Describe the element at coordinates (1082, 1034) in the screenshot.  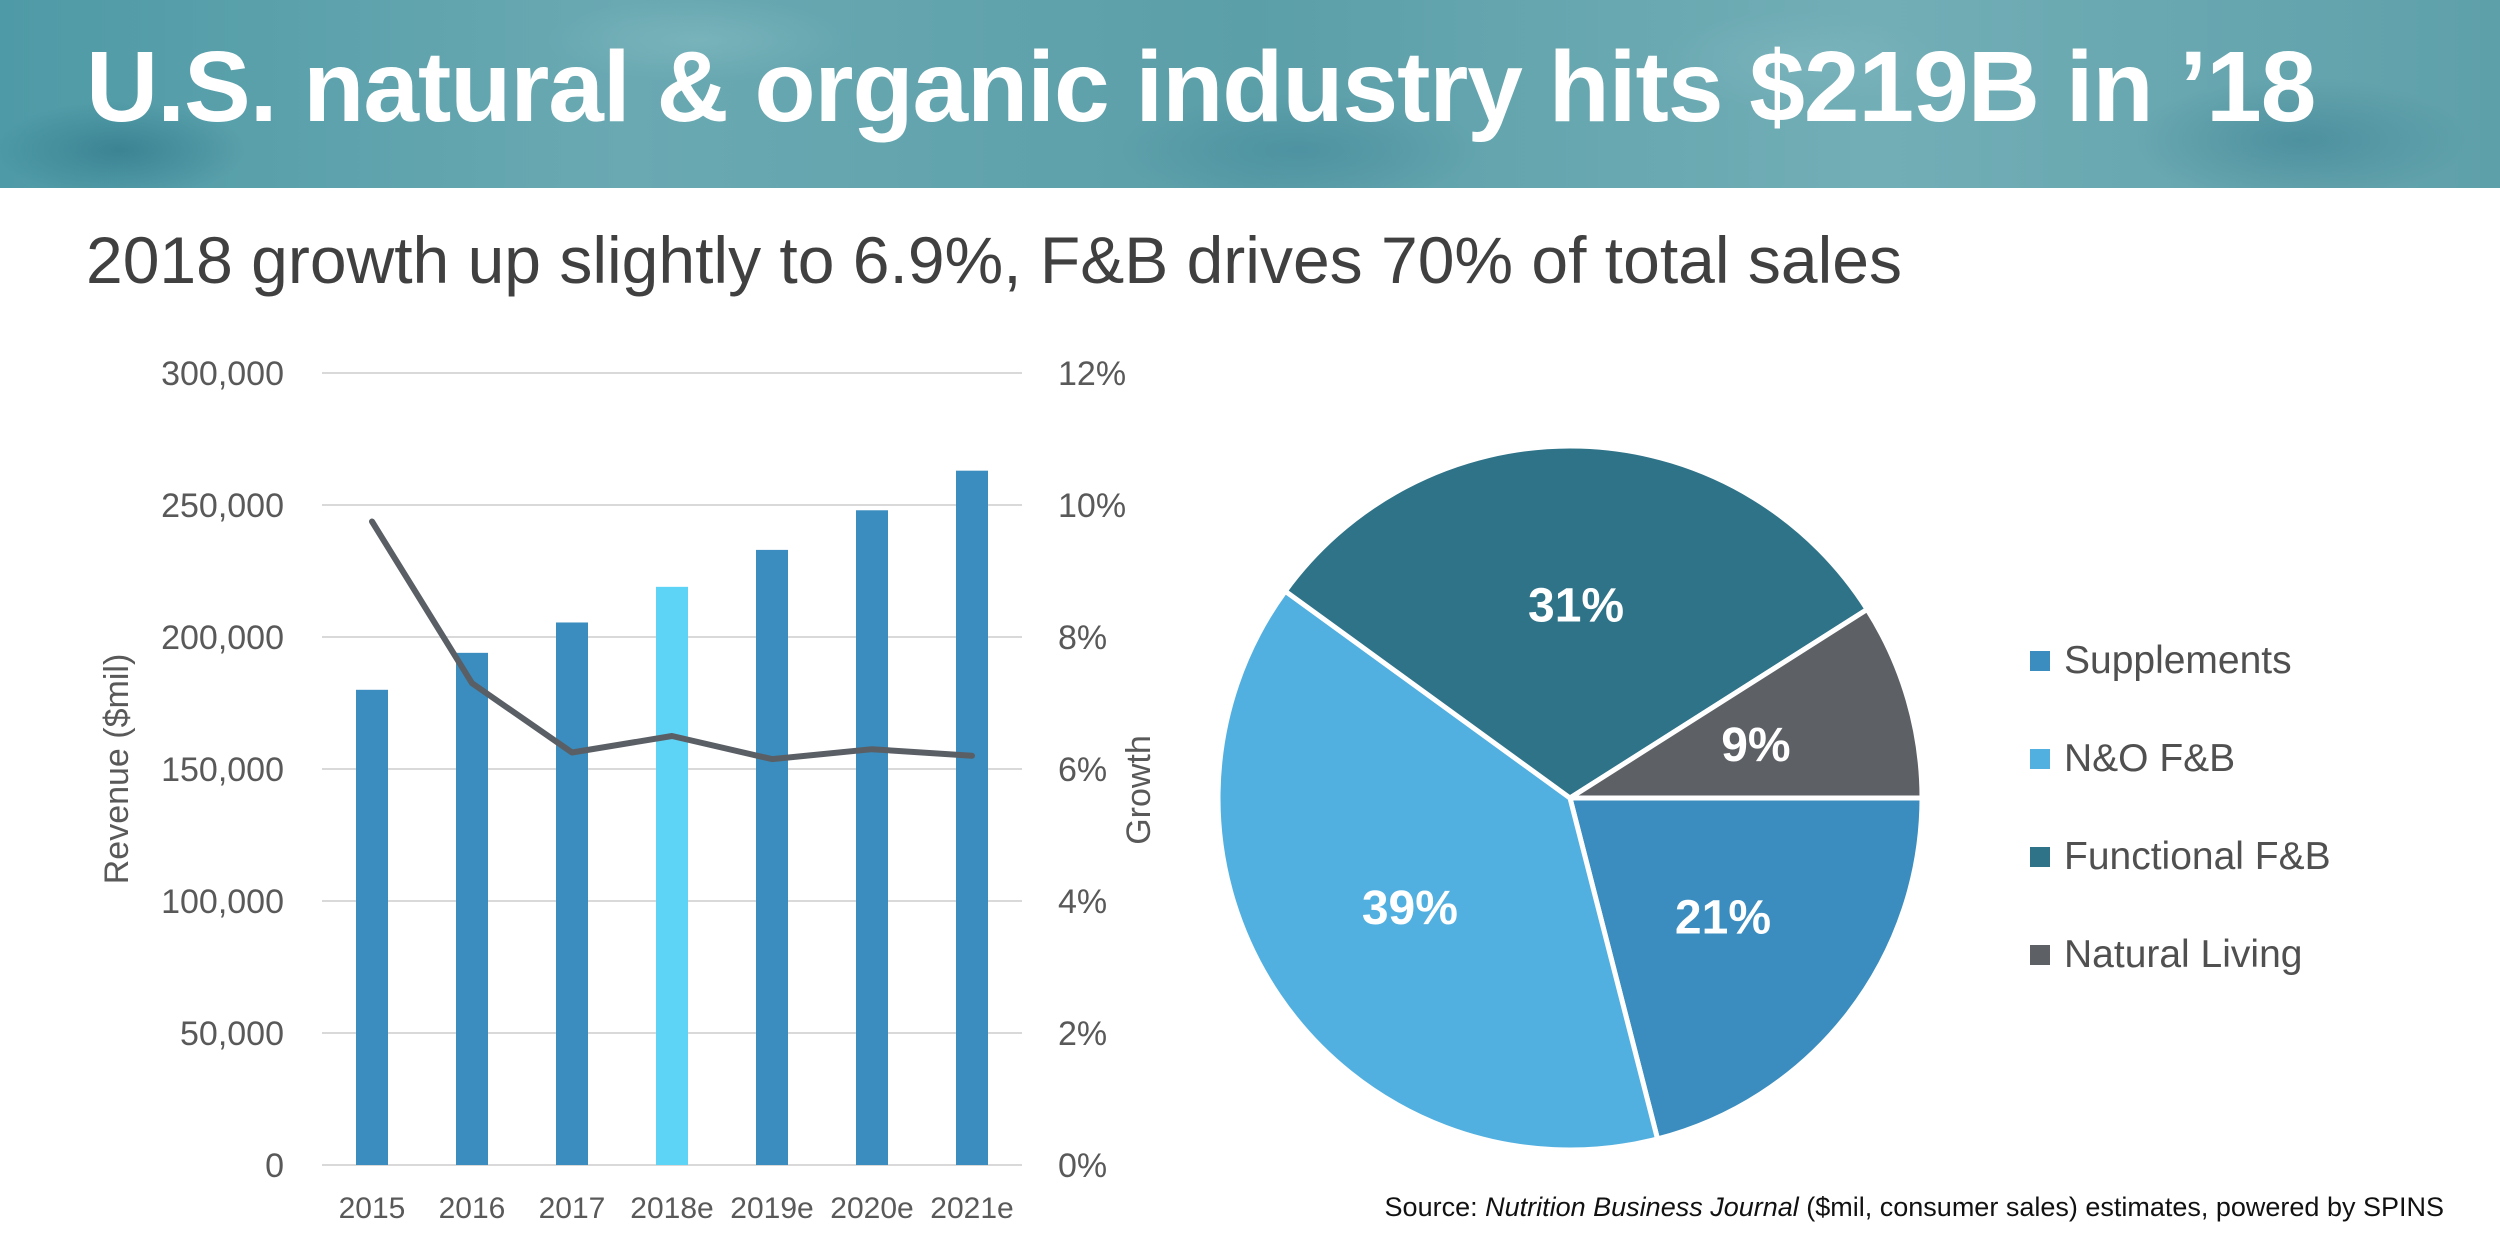
I see `y2-tick-label: 2%` at that location.